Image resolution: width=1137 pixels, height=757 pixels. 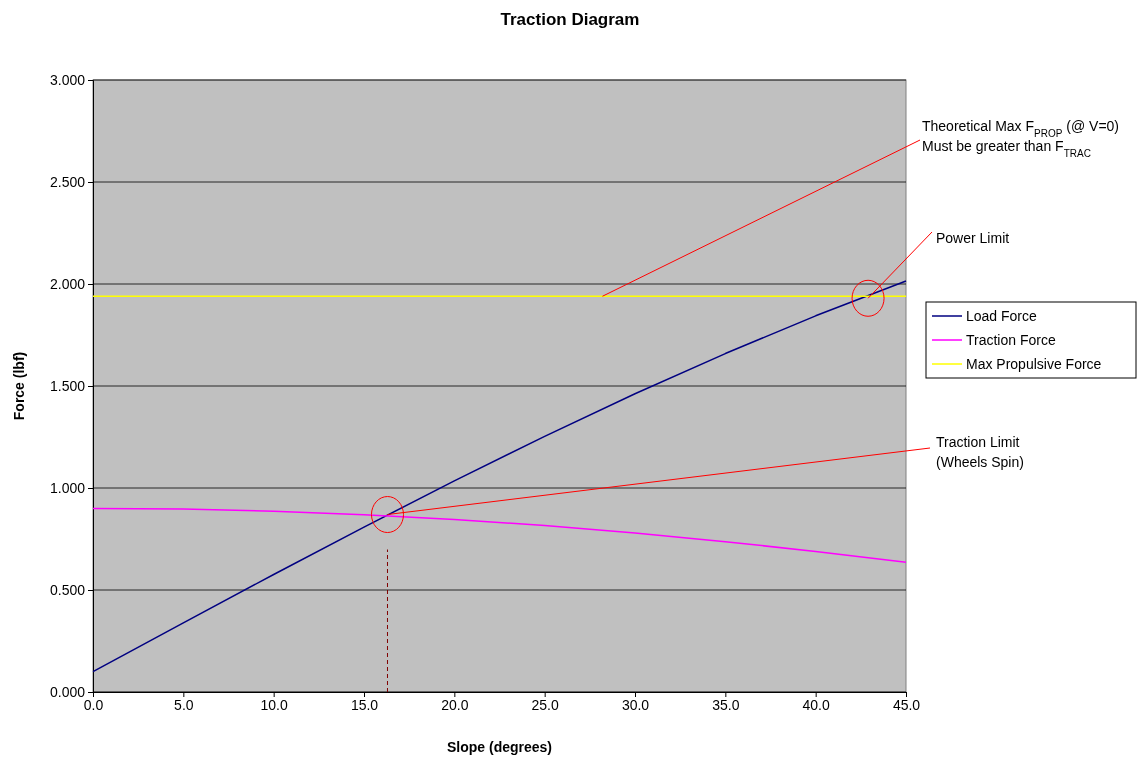 I want to click on annotation: Theoretical Max F$_{PROP}$ (@ V=0) Must be greater than F$_{TRAC}$, so click(x=1021, y=138).